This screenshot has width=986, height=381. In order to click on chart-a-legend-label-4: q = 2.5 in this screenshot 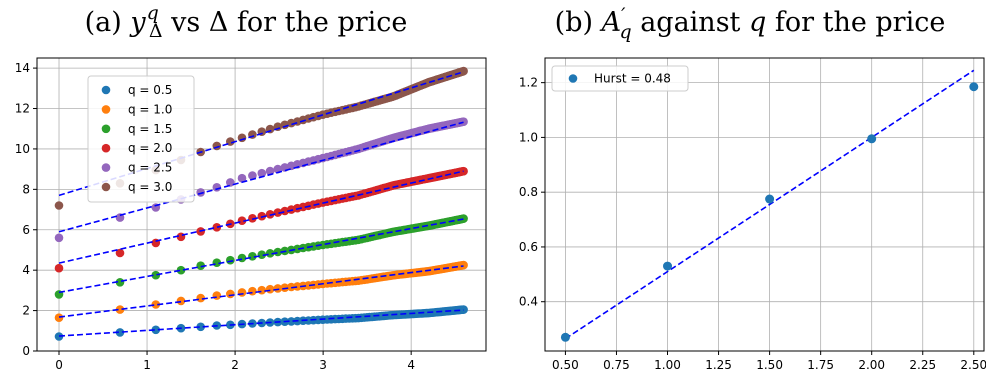, I will do `click(150, 168)`.